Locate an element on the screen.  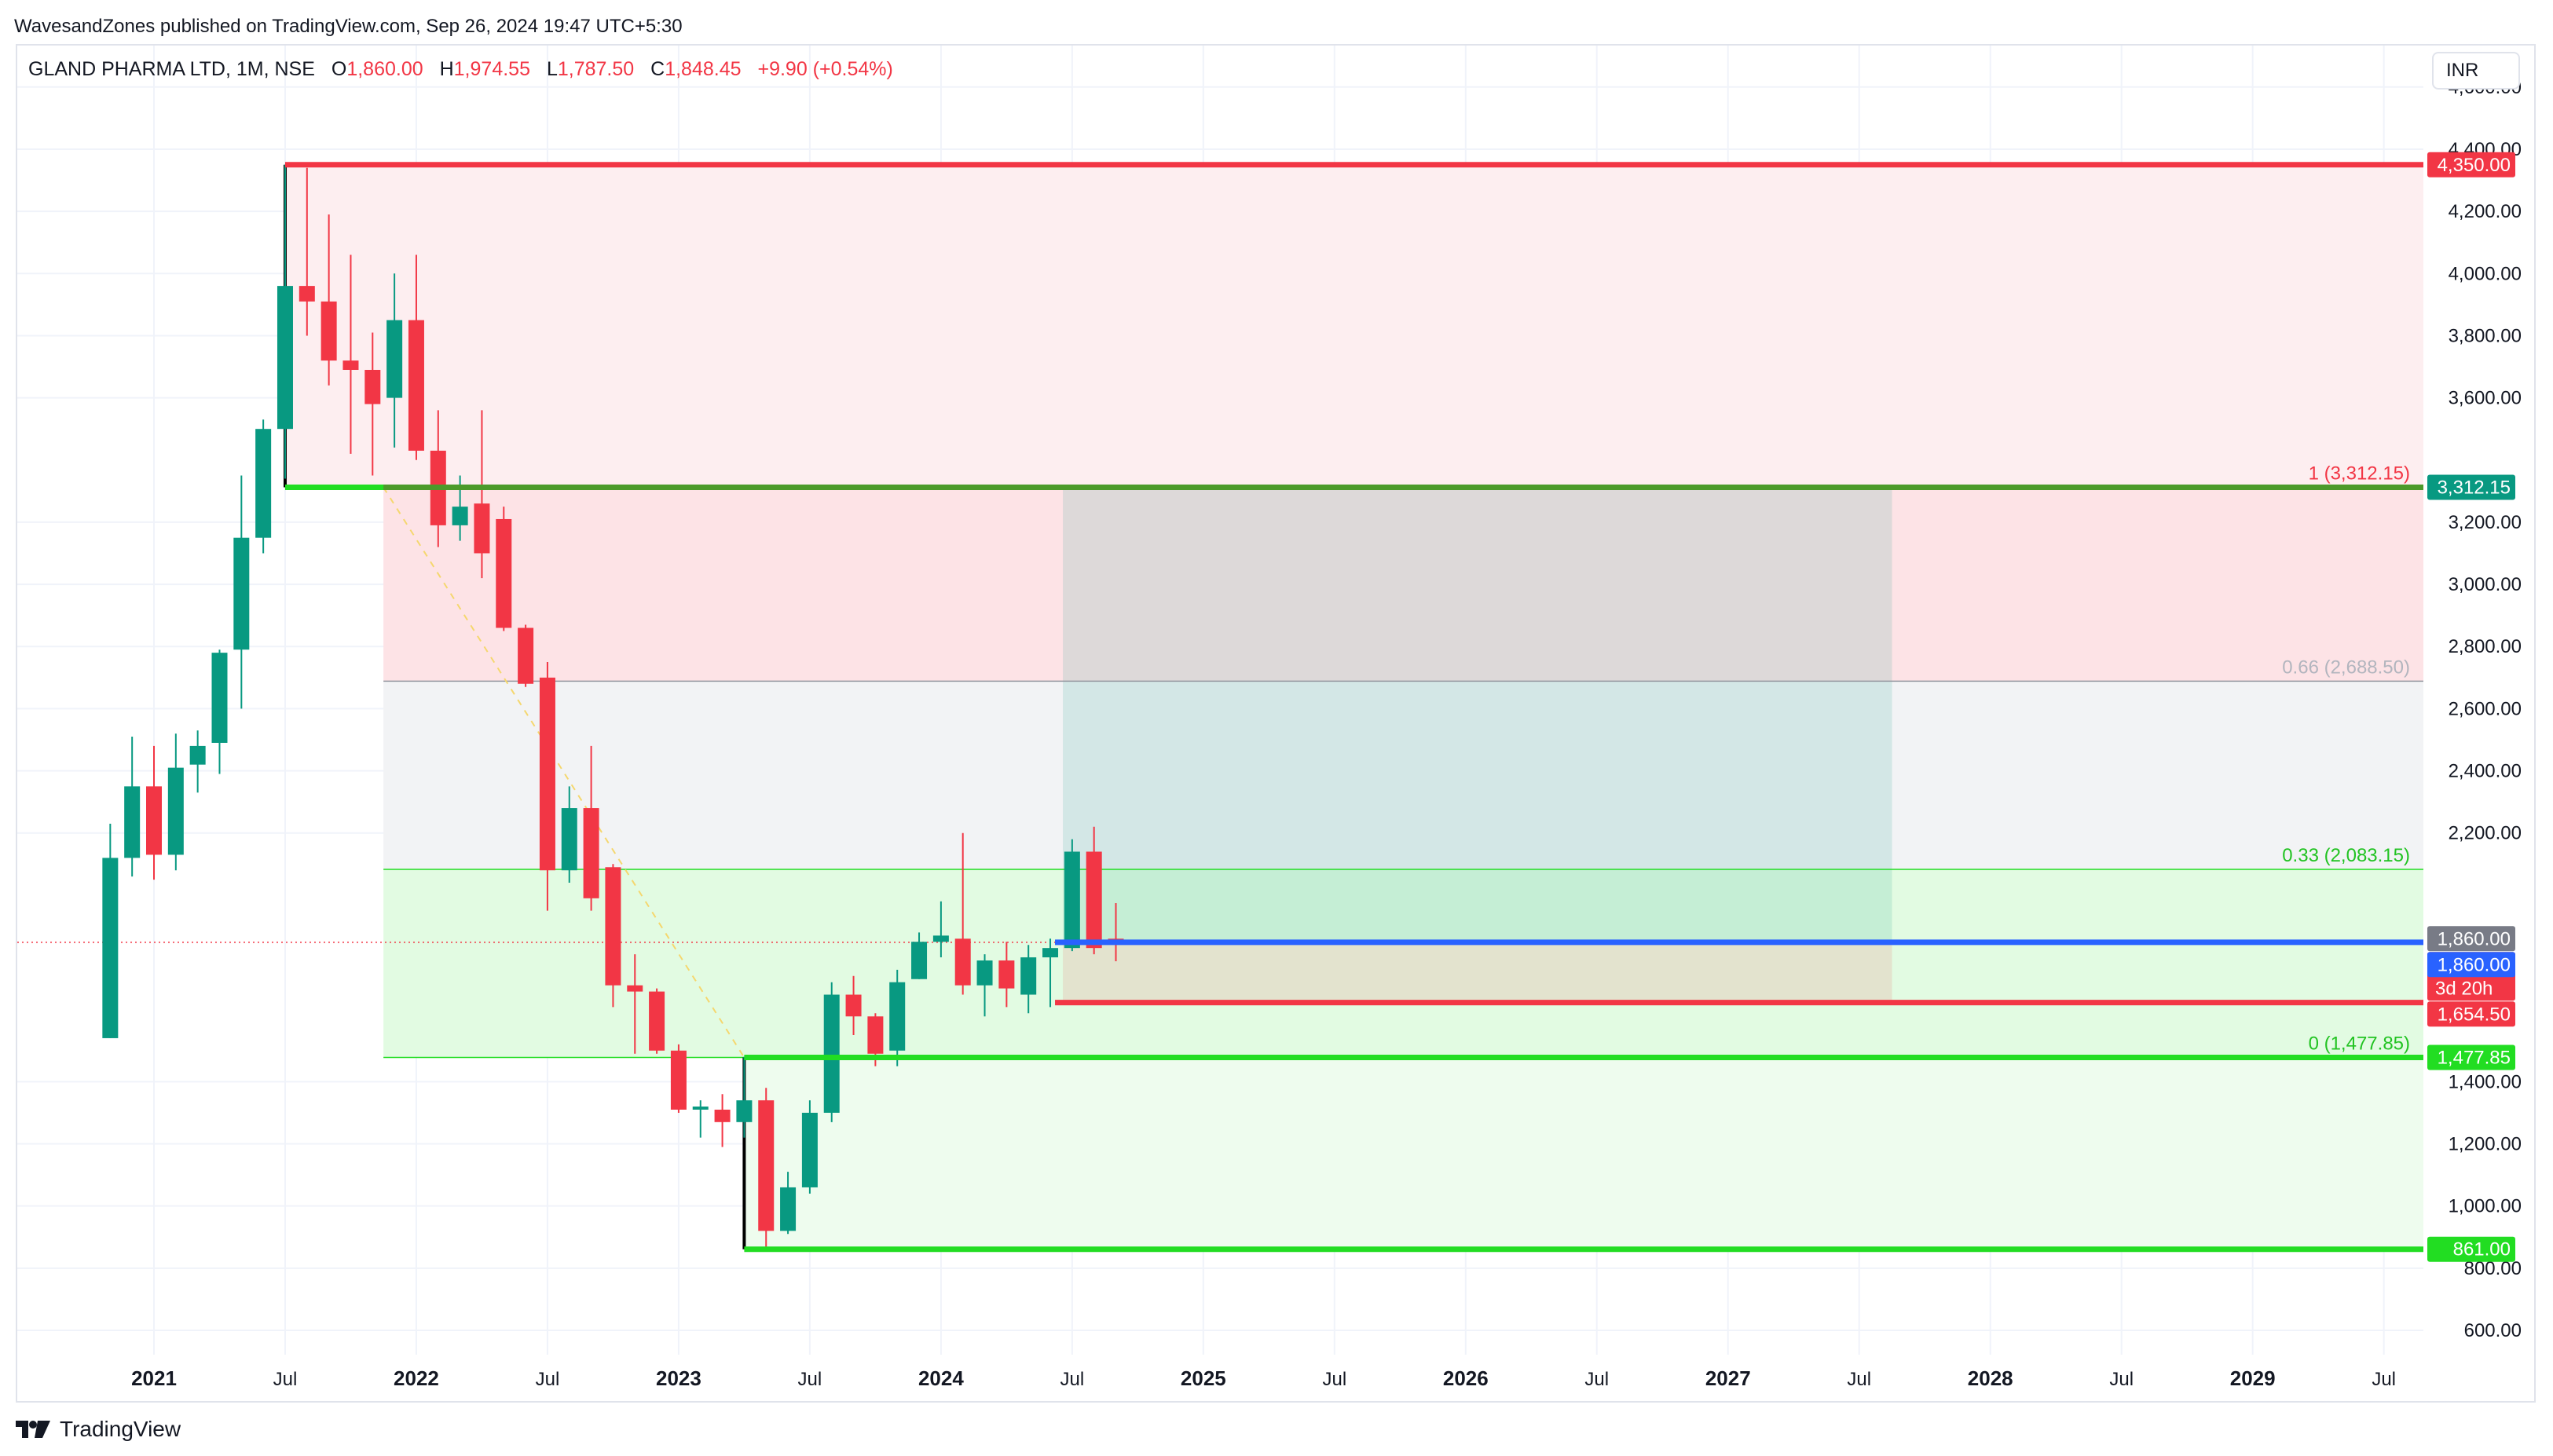
price-tag-countdown: 3d 20h is located at coordinates (2464, 988).